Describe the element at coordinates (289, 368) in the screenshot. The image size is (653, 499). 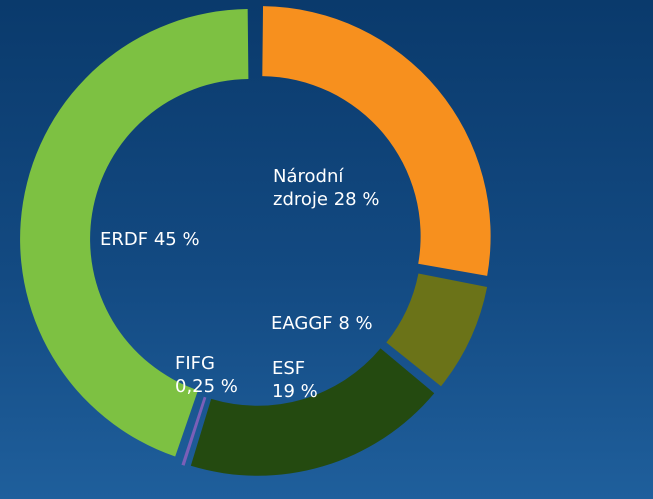
I see `category-label: ESF` at that location.